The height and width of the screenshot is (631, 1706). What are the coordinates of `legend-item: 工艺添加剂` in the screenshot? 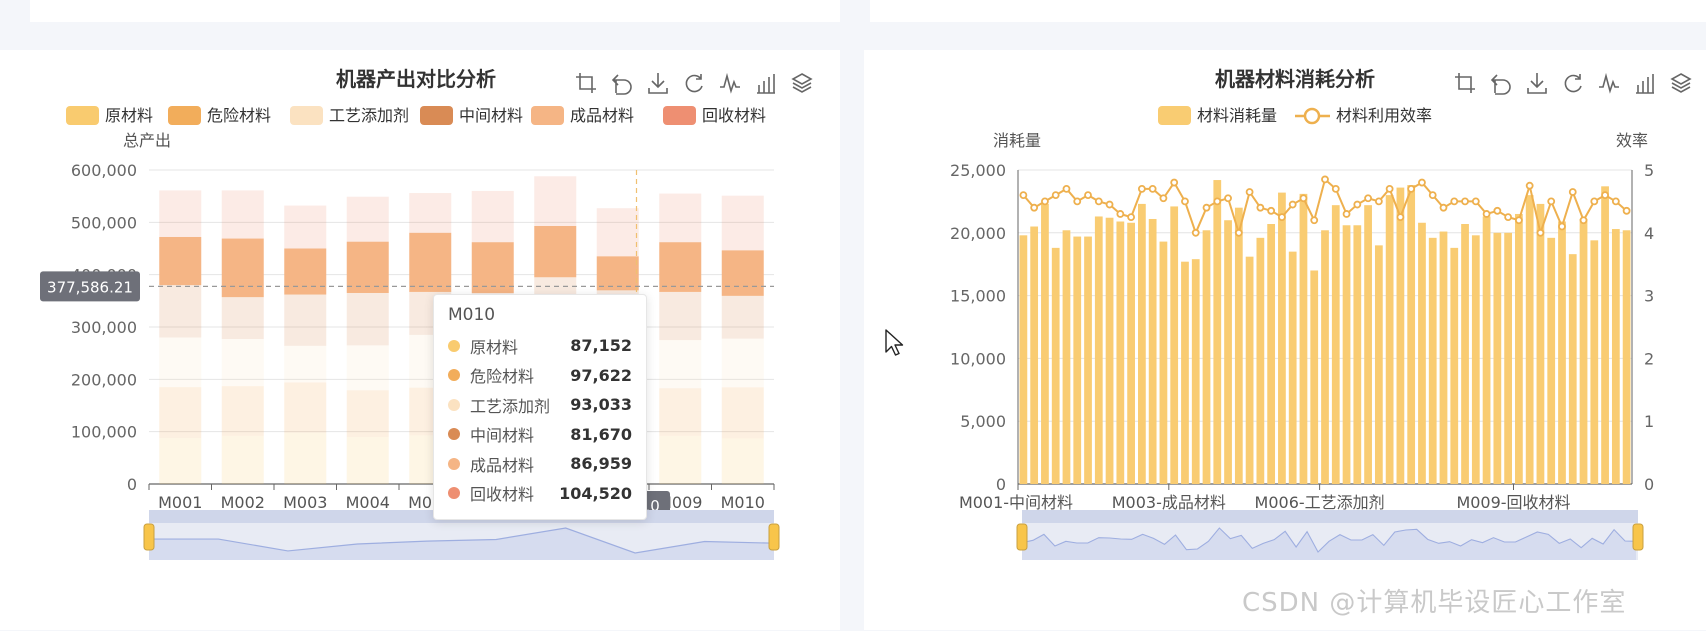 It's located at (349, 115).